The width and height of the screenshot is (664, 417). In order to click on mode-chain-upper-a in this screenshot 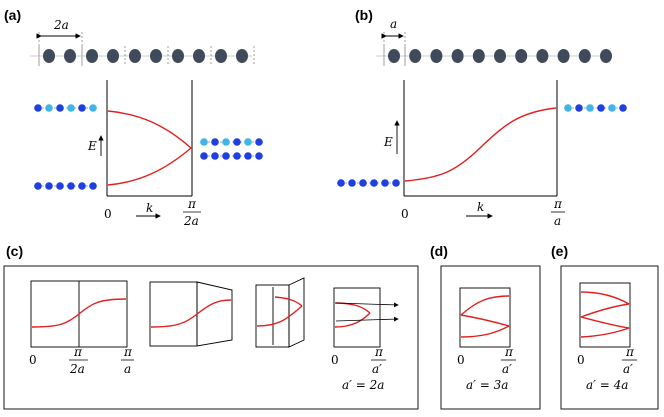, I will do `click(65, 108)`.